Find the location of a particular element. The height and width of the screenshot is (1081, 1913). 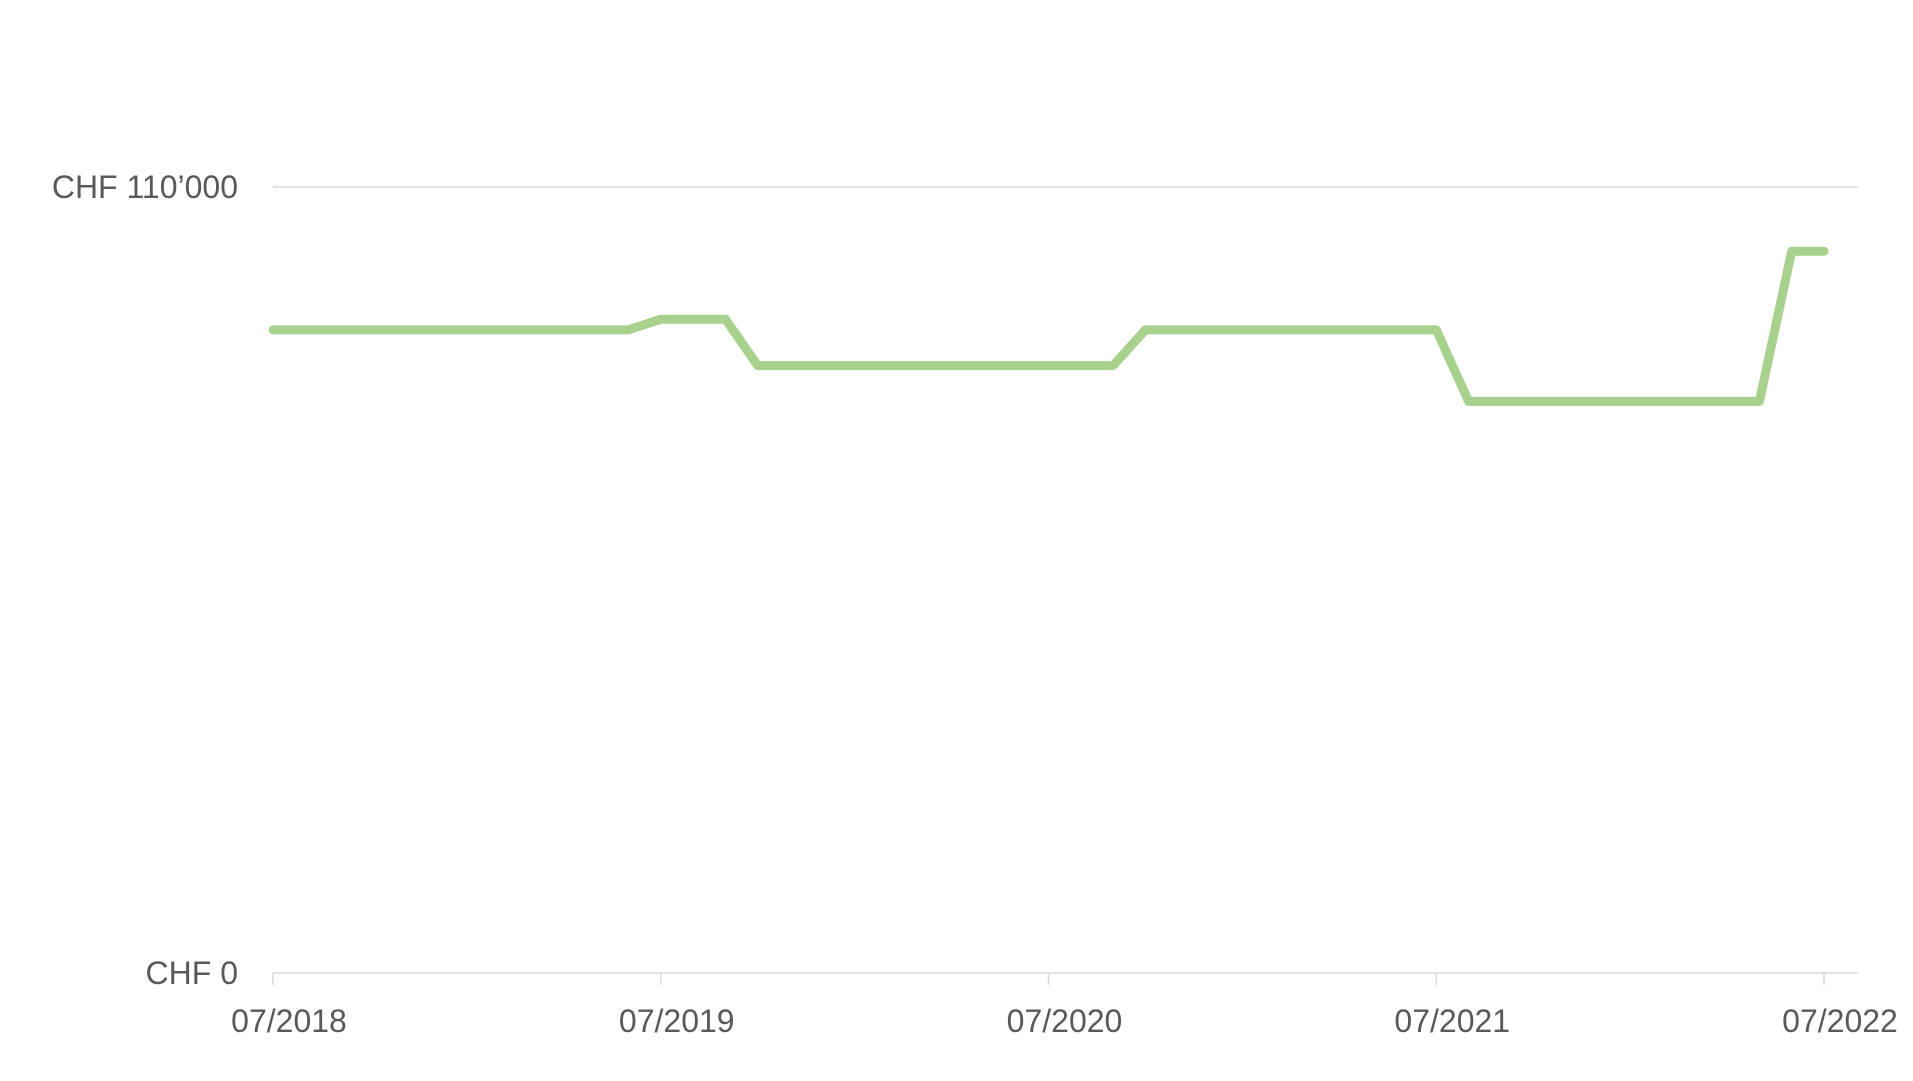

x-axis is located at coordinates (1065, 978).